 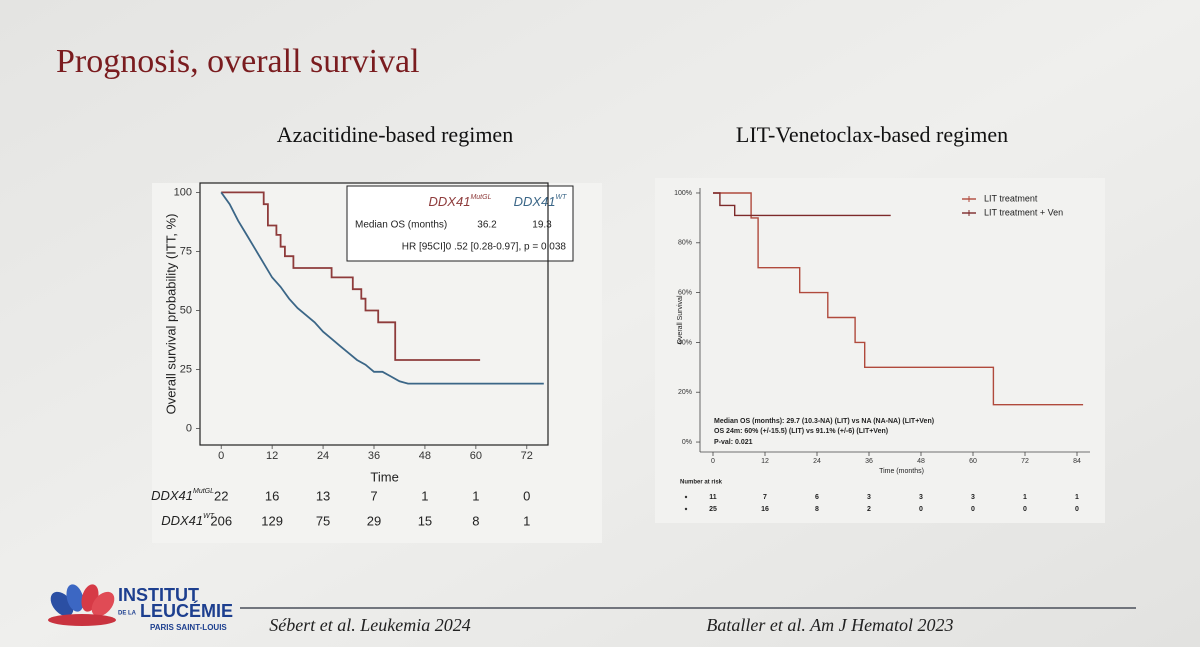 What do you see at coordinates (713, 497) in the screenshot?
I see `risk-count: 11` at bounding box center [713, 497].